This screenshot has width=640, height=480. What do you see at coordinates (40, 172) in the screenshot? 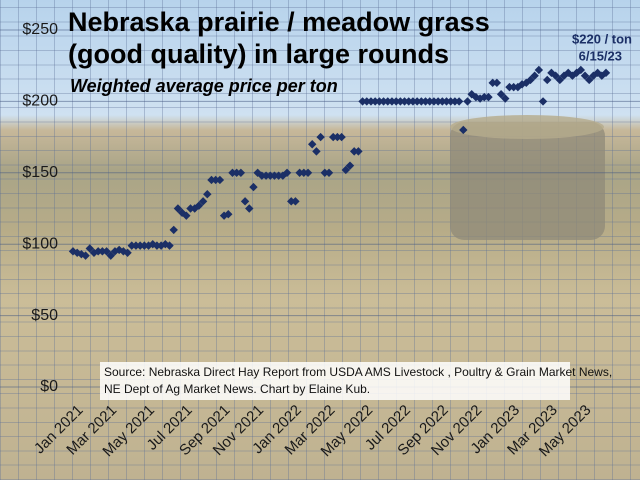
I see `y-tick-label: $150` at bounding box center [40, 172].